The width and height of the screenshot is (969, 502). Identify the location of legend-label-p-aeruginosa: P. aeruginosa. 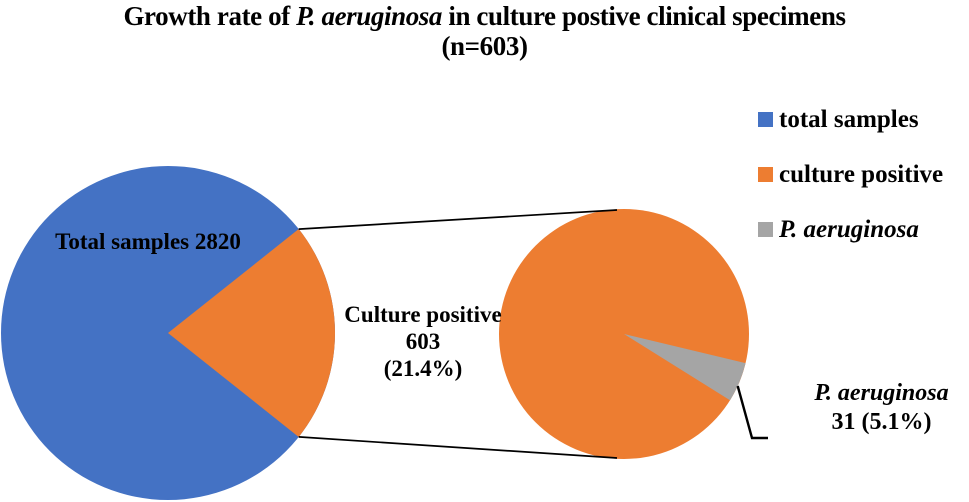
(849, 229).